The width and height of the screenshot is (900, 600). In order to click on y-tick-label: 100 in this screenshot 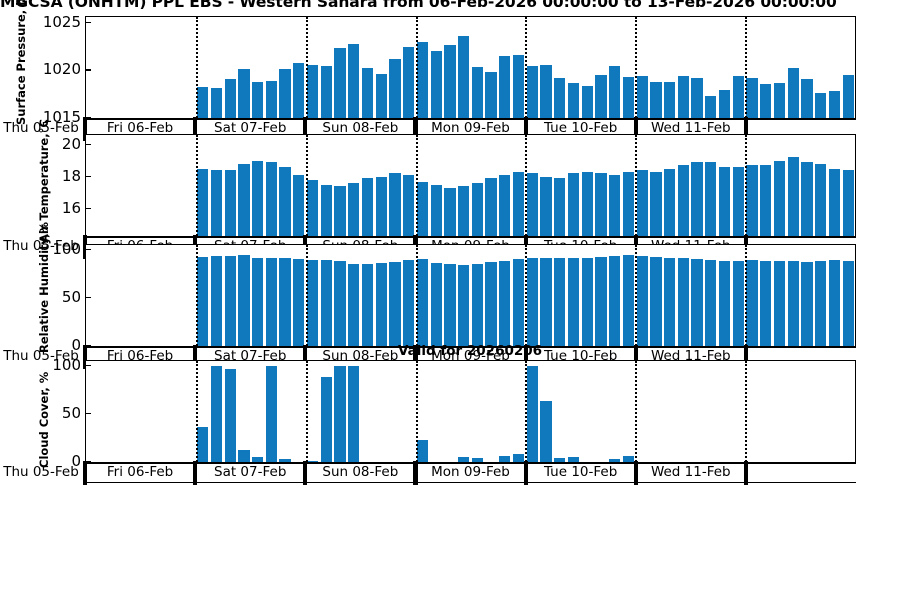, I will do `click(66, 364)`.